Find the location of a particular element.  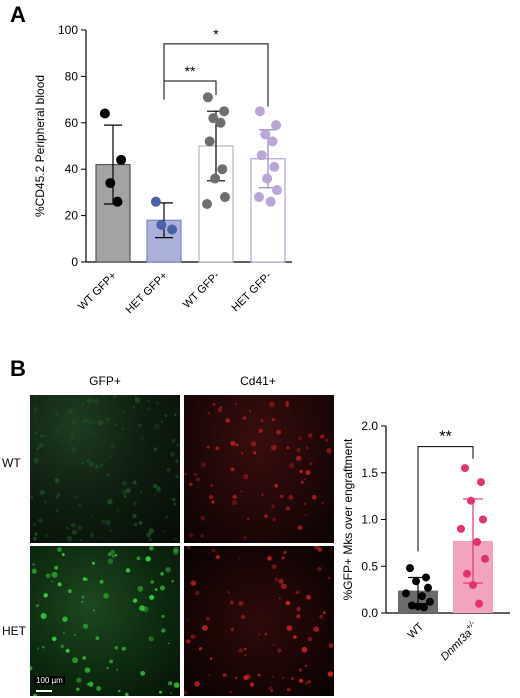

micrograph-het-cd41 is located at coordinates (259, 621).